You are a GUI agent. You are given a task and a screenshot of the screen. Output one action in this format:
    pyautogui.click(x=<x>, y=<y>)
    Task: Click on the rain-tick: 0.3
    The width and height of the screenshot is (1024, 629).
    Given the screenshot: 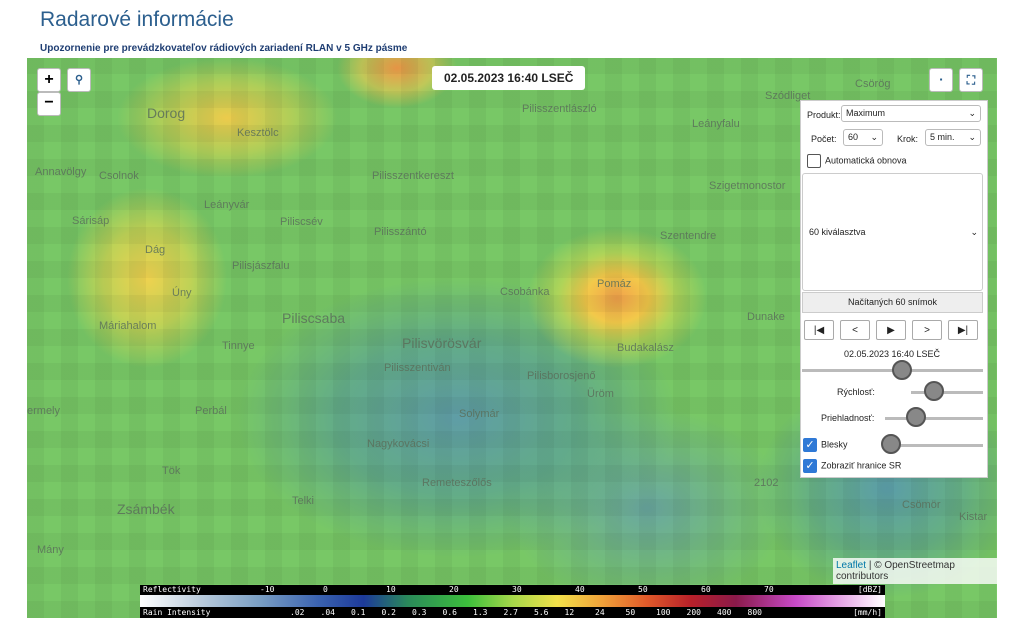 What is the action you would take?
    pyautogui.click(x=419, y=612)
    